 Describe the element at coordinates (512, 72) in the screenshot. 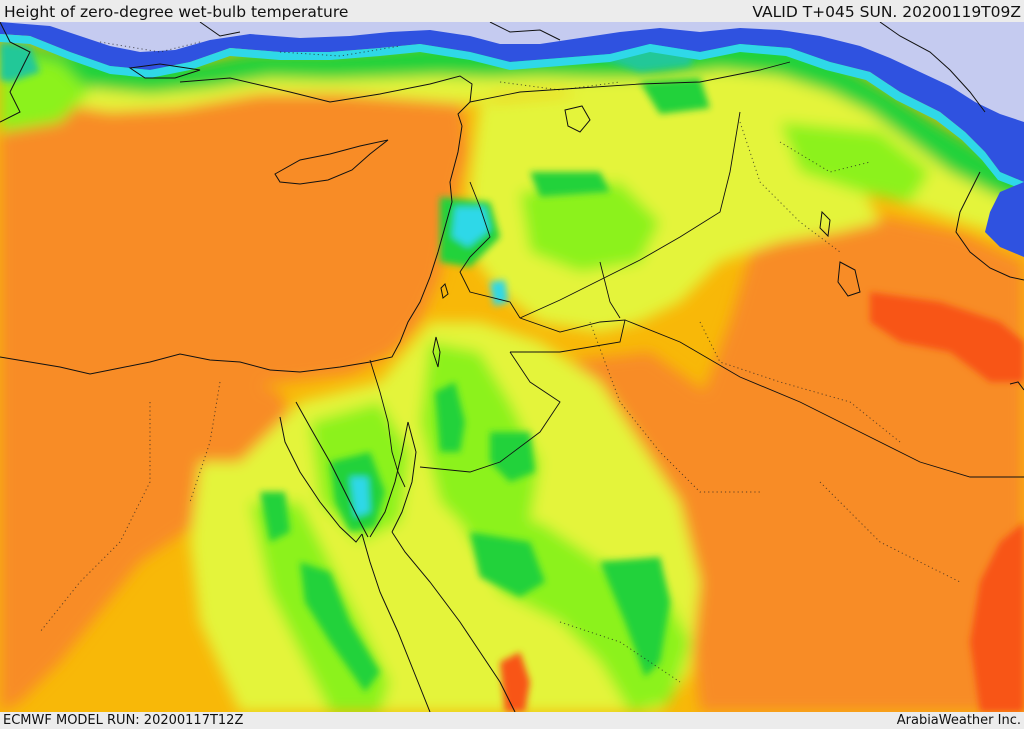

I see `field-lightest-north` at that location.